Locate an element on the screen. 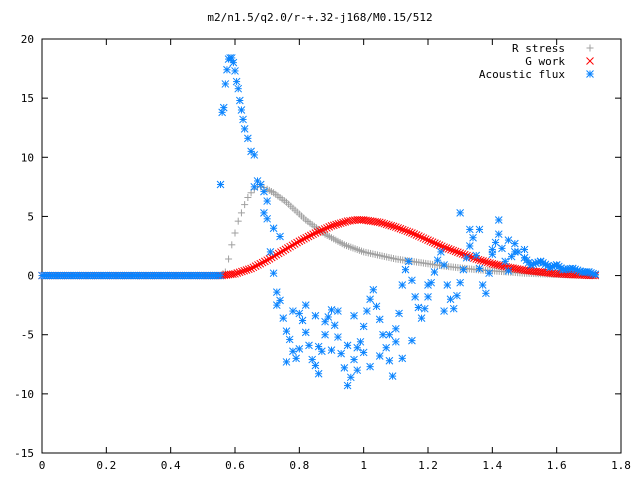 The width and height of the screenshot is (640, 480). x-tick-2: 0.4 is located at coordinates (171, 255).